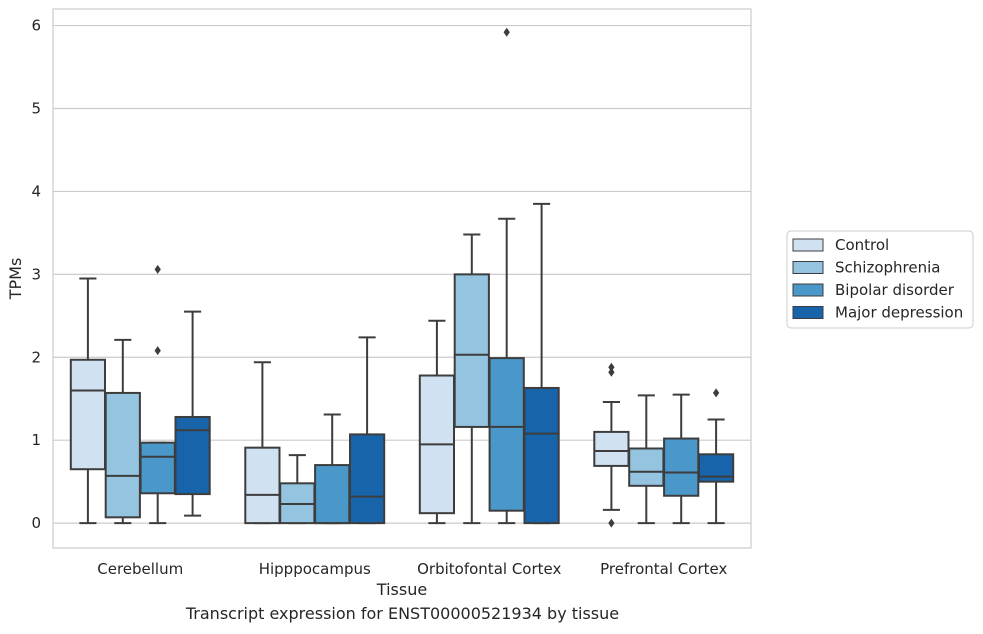 Image resolution: width=983 pixels, height=634 pixels. What do you see at coordinates (862, 245) in the screenshot?
I see `legend-label: Control` at bounding box center [862, 245].